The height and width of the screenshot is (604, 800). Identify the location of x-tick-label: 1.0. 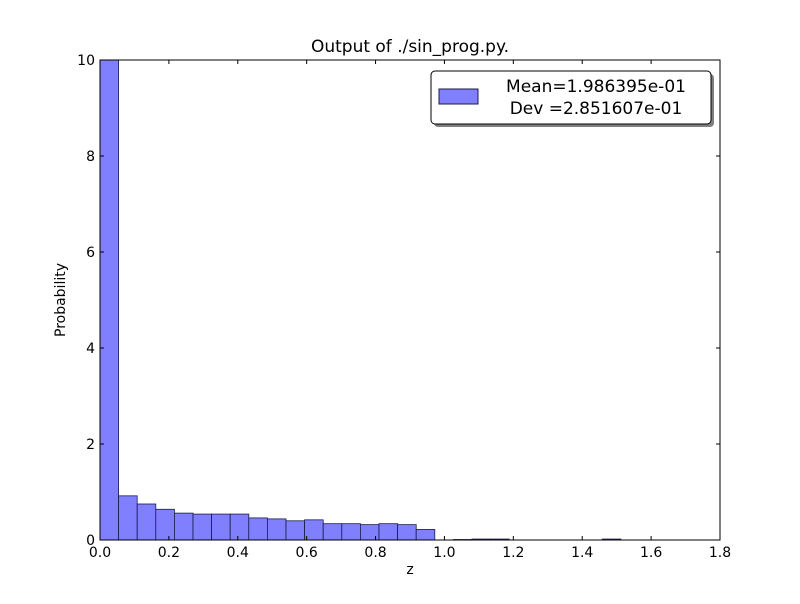
(444, 553).